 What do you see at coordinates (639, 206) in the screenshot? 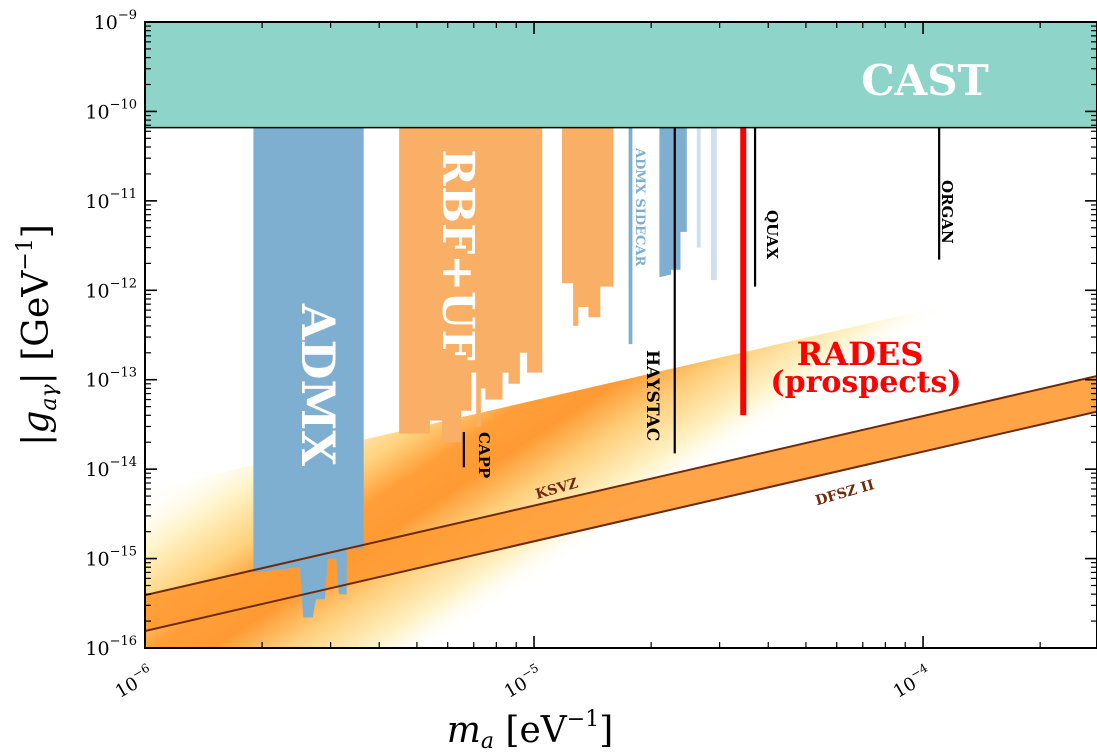
I see `admx-sidecar-label: ADMX SIDECAR` at bounding box center [639, 206].